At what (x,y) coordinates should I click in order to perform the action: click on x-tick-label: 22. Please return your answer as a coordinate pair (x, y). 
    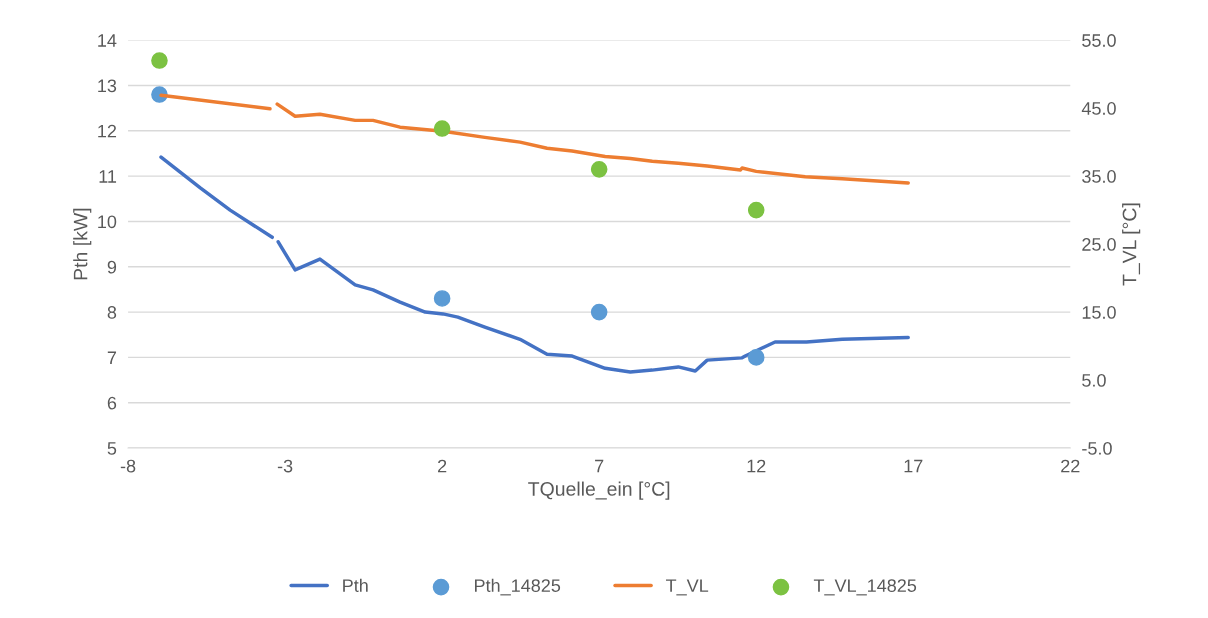
    Looking at the image, I should click on (1070, 466).